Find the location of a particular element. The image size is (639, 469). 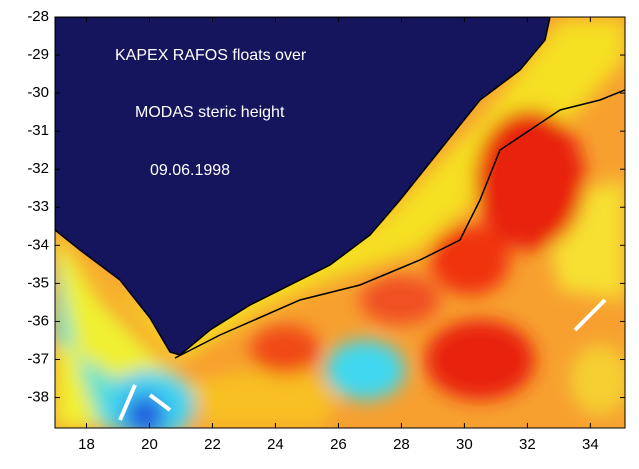

y-tick-label: -32 is located at coordinates (38, 168).